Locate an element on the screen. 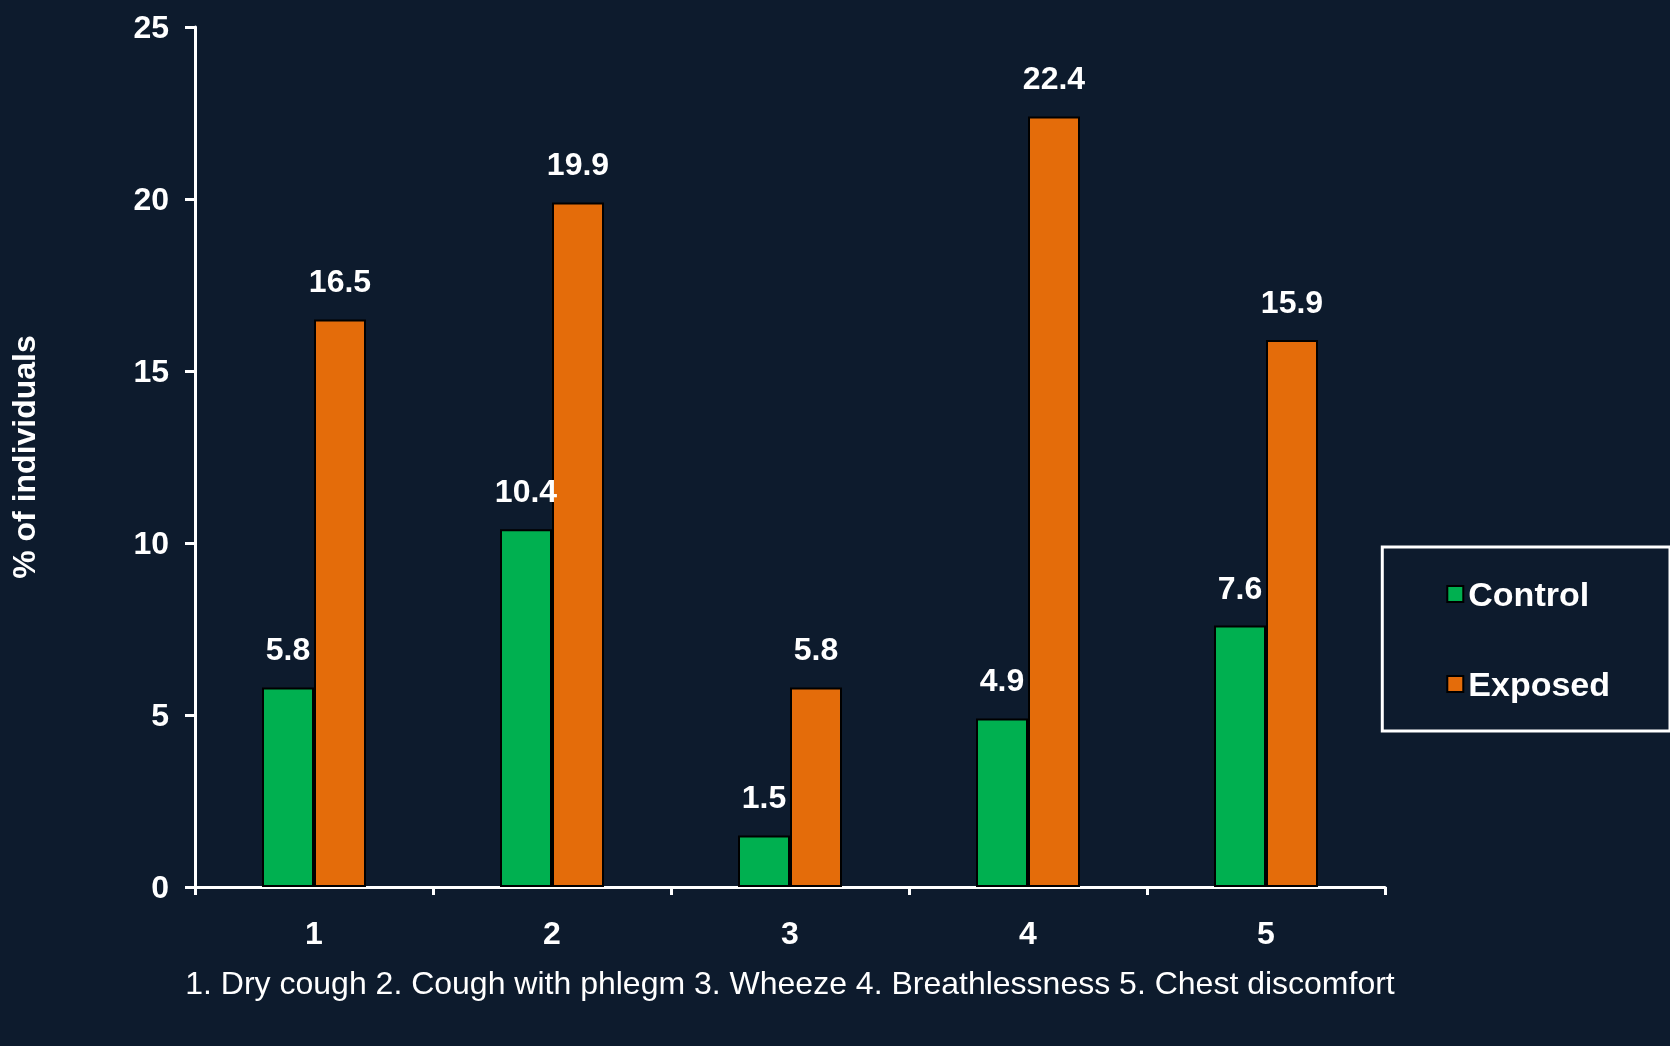  x-tick-label: 5 is located at coordinates (1266, 933).